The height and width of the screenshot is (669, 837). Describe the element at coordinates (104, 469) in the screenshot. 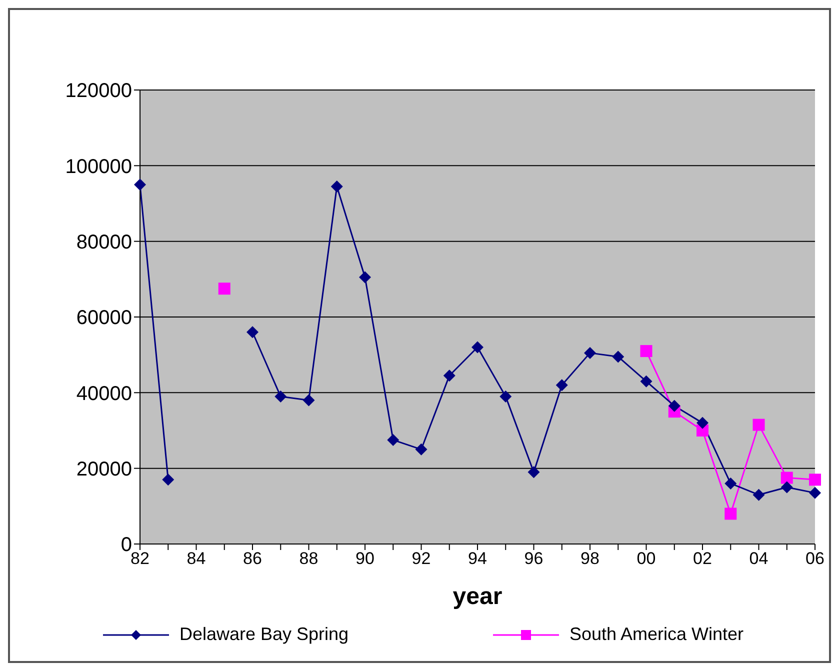

I see `y-tick-label: 20000` at that location.